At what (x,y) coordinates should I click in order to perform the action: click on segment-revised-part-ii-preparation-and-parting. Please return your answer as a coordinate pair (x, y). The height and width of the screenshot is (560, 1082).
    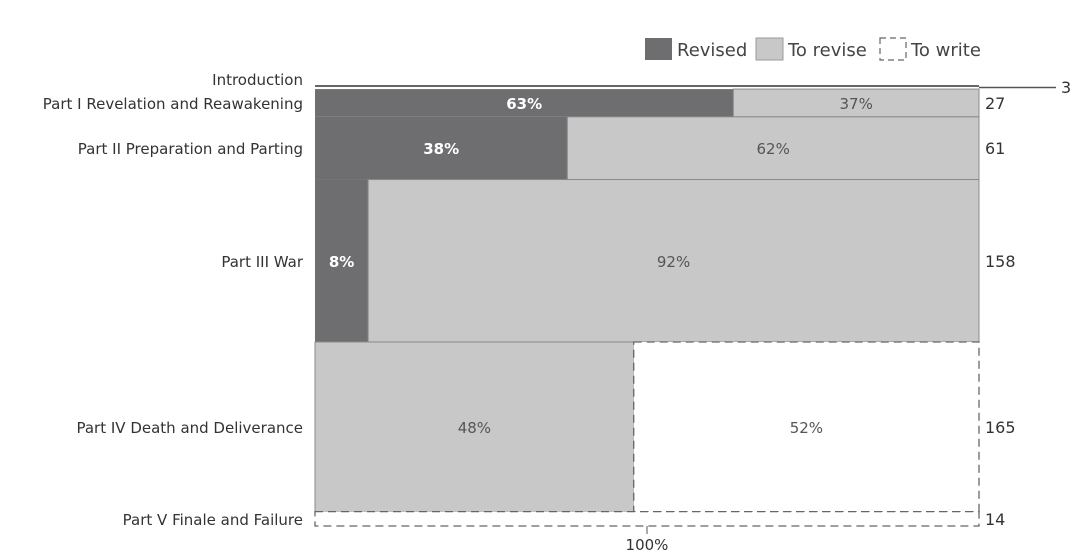
    Looking at the image, I should click on (441, 148).